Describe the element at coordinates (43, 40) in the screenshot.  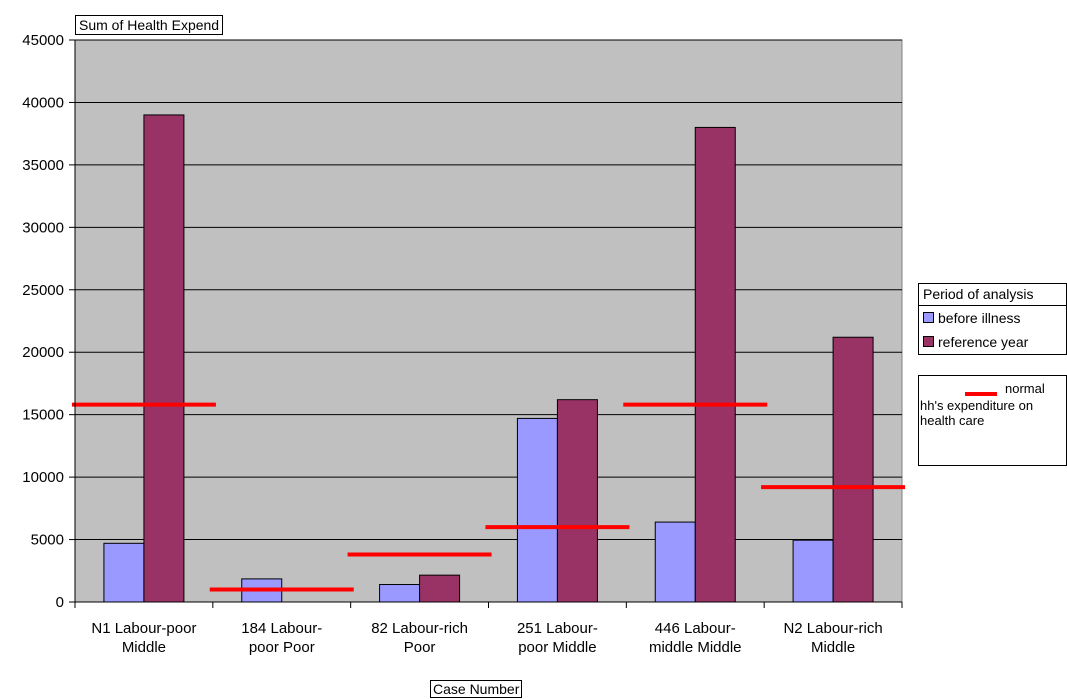
I see `y-tick-label: 45000` at that location.